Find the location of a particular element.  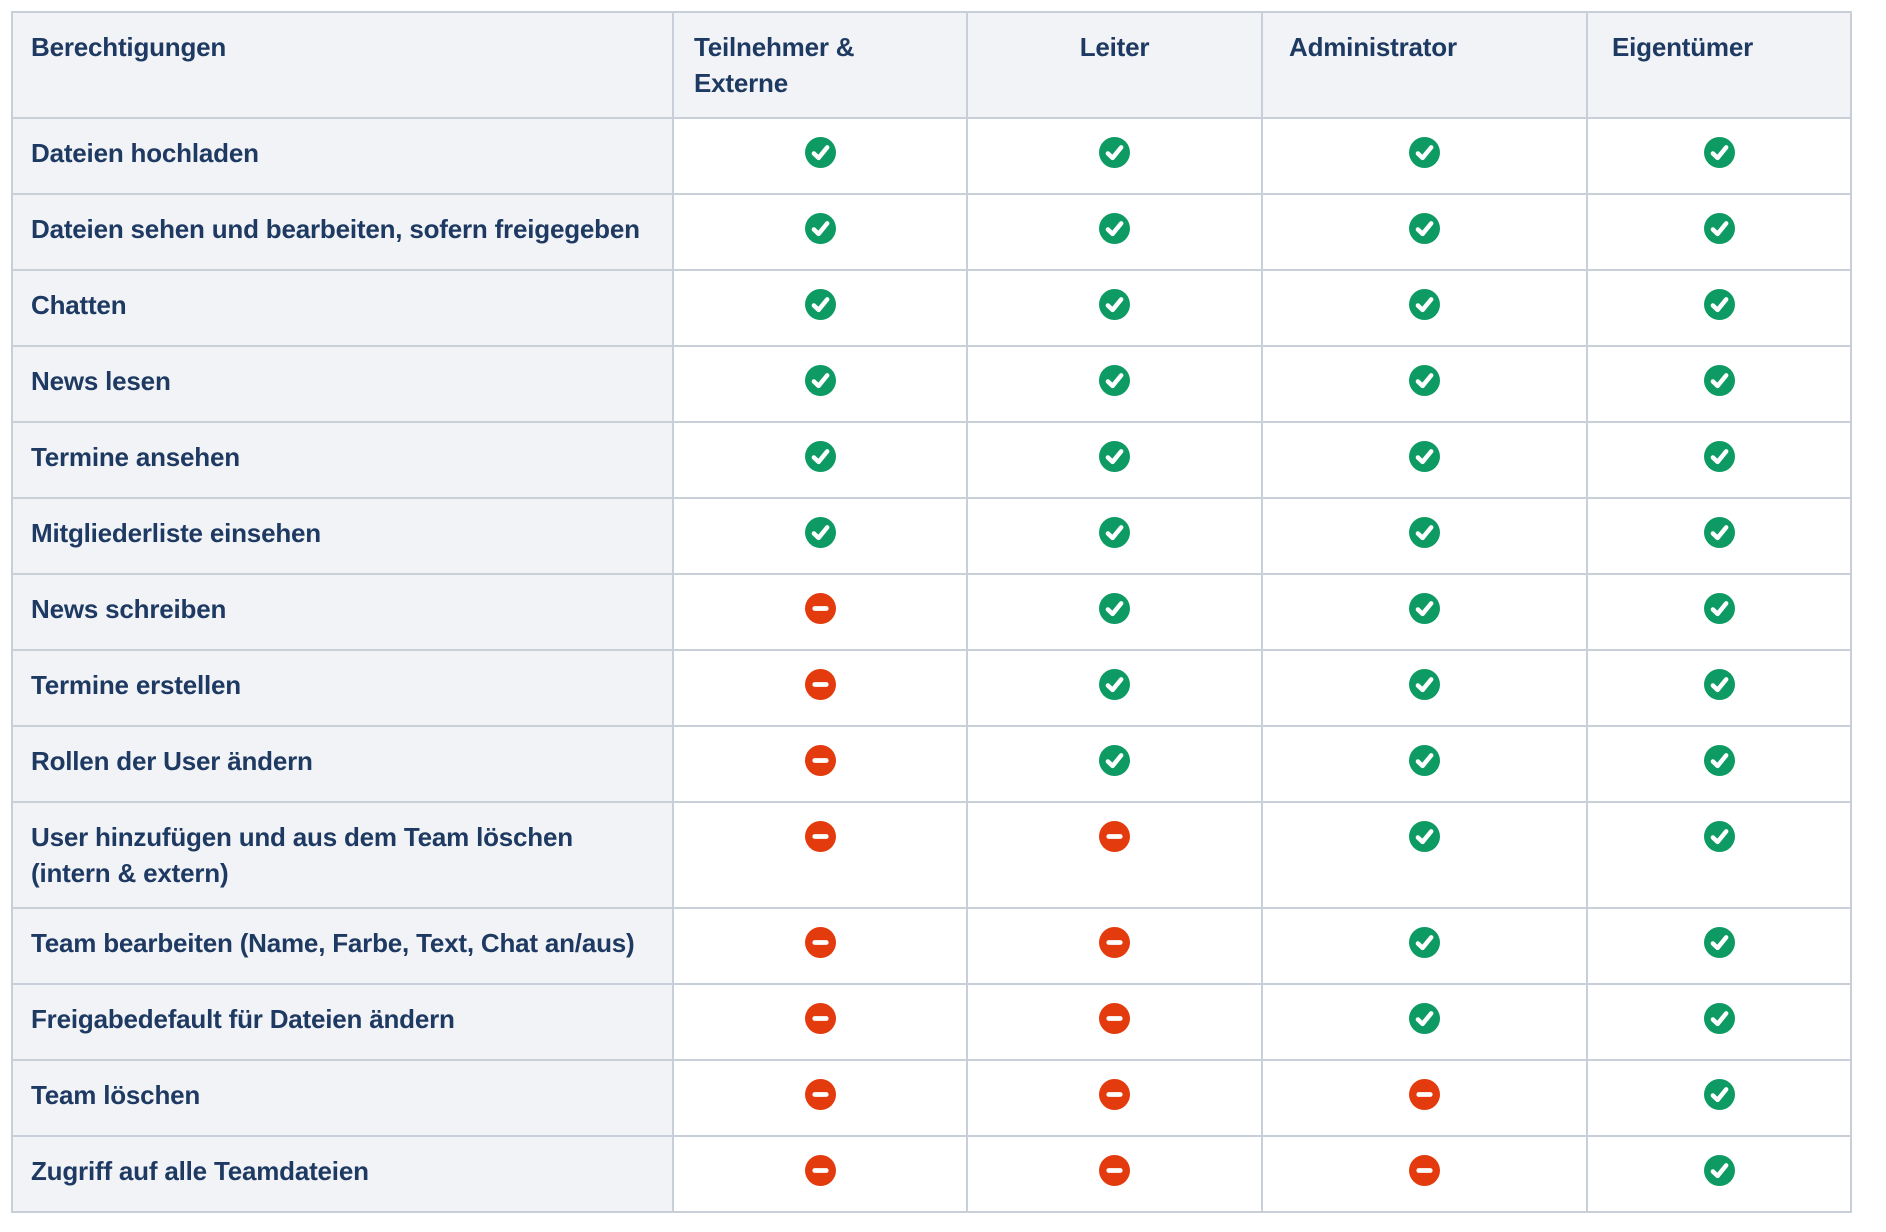

permission-label: Chatten is located at coordinates (342, 308).